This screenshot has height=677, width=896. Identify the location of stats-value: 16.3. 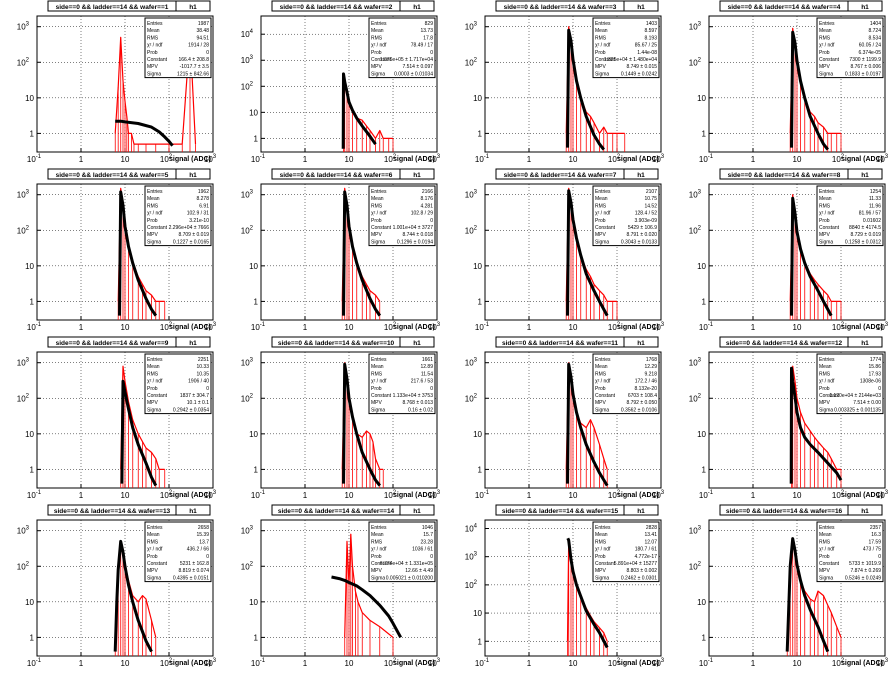
(876, 535).